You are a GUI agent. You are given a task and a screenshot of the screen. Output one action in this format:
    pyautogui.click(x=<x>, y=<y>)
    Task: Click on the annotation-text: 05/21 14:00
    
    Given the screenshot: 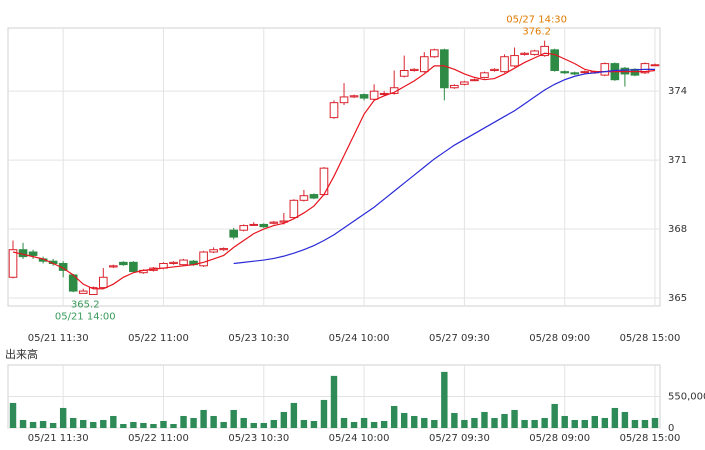 What is the action you would take?
    pyautogui.click(x=85, y=316)
    